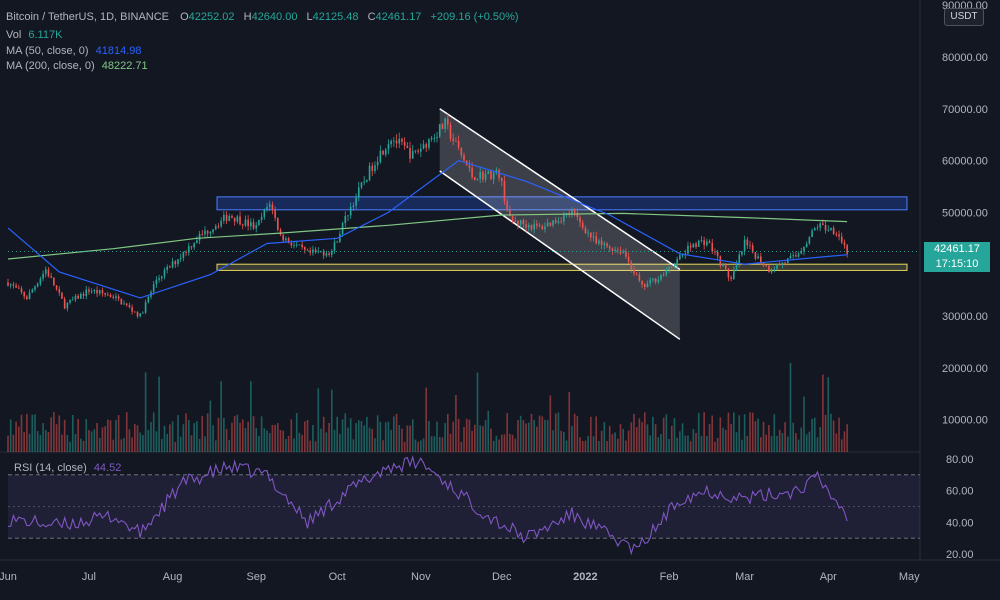 The image size is (1000, 600). I want to click on ma200-line, so click(427, 236).